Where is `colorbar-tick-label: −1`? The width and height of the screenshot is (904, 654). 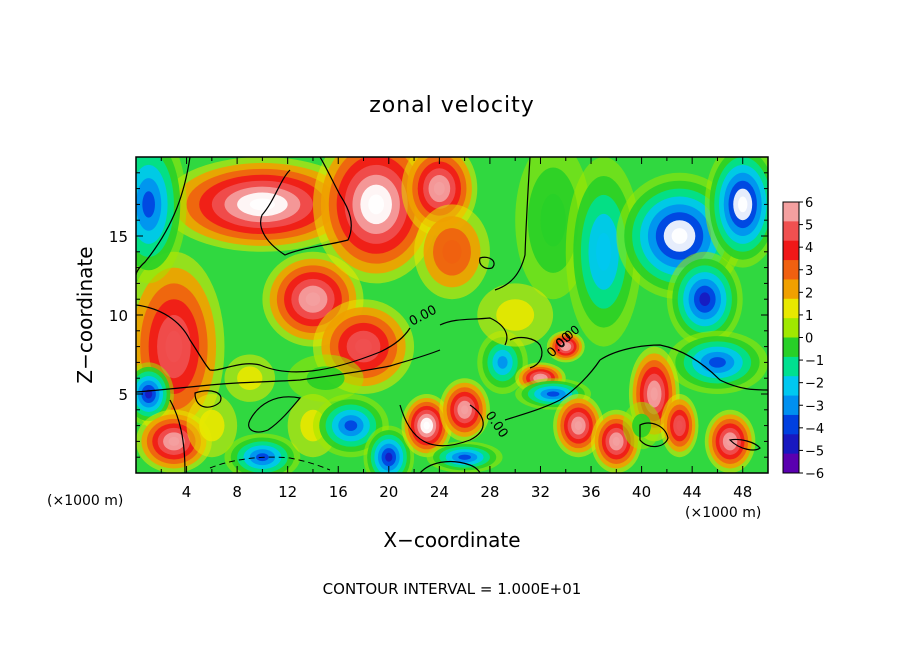 colorbar-tick-label: −1 is located at coordinates (814, 361).